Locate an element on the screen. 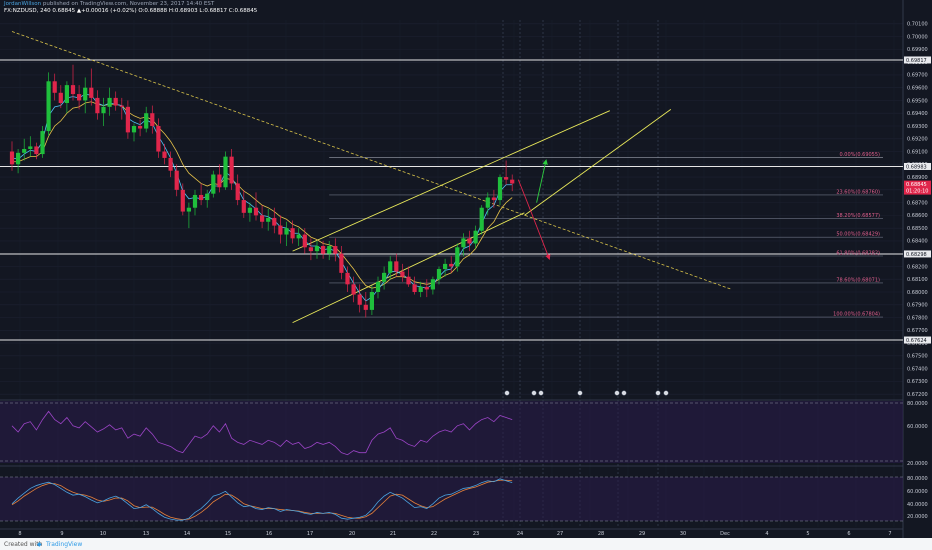 The width and height of the screenshot is (932, 550). time-axis: 8 9 10 13 14 15 16 17 20 21 22 23 24 27 28 29 30 Dec 4 5 6 7 is located at coordinates (454, 534).